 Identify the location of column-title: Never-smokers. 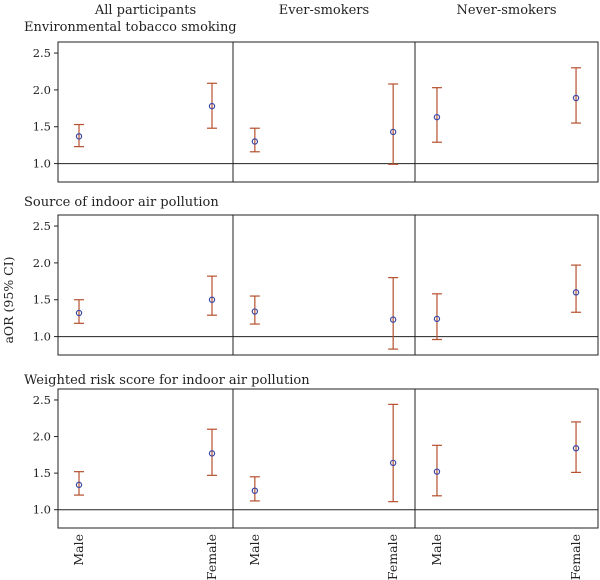
(507, 10).